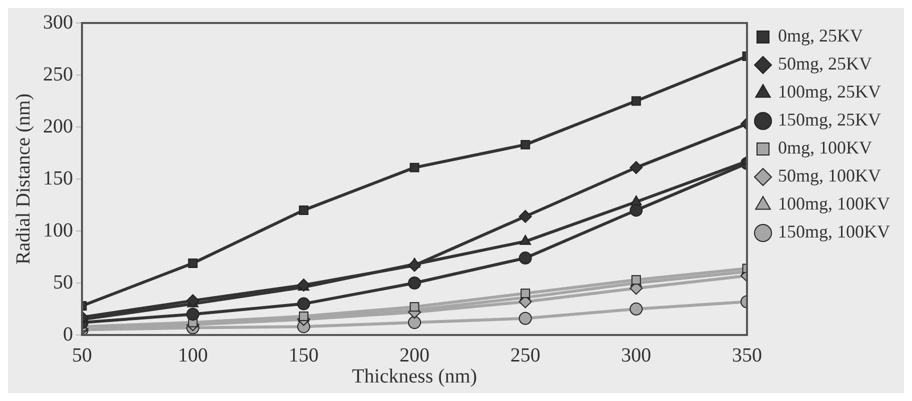 This screenshot has width=912, height=401. I want to click on y-tick-label: 50, so click(63, 282).